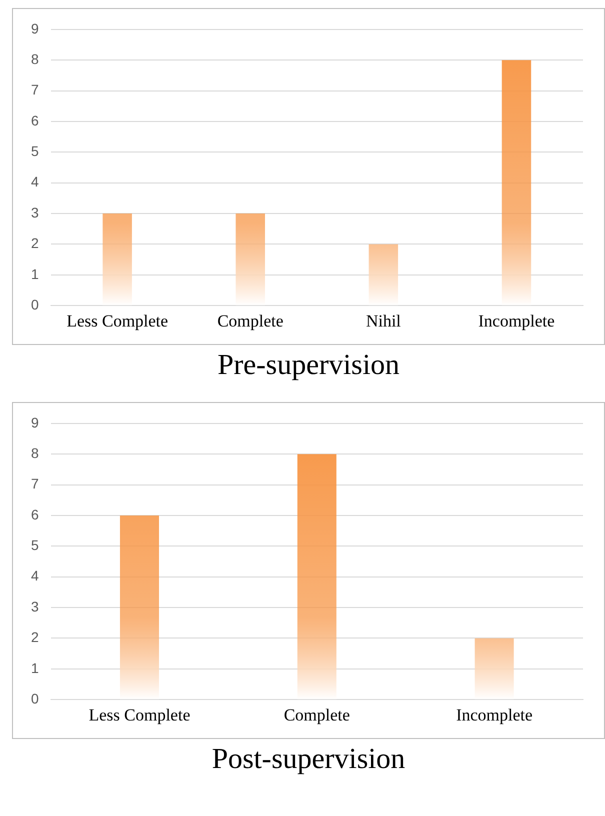 This screenshot has height=816, width=605. What do you see at coordinates (308, 365) in the screenshot?
I see `text: Pre-supervision` at bounding box center [308, 365].